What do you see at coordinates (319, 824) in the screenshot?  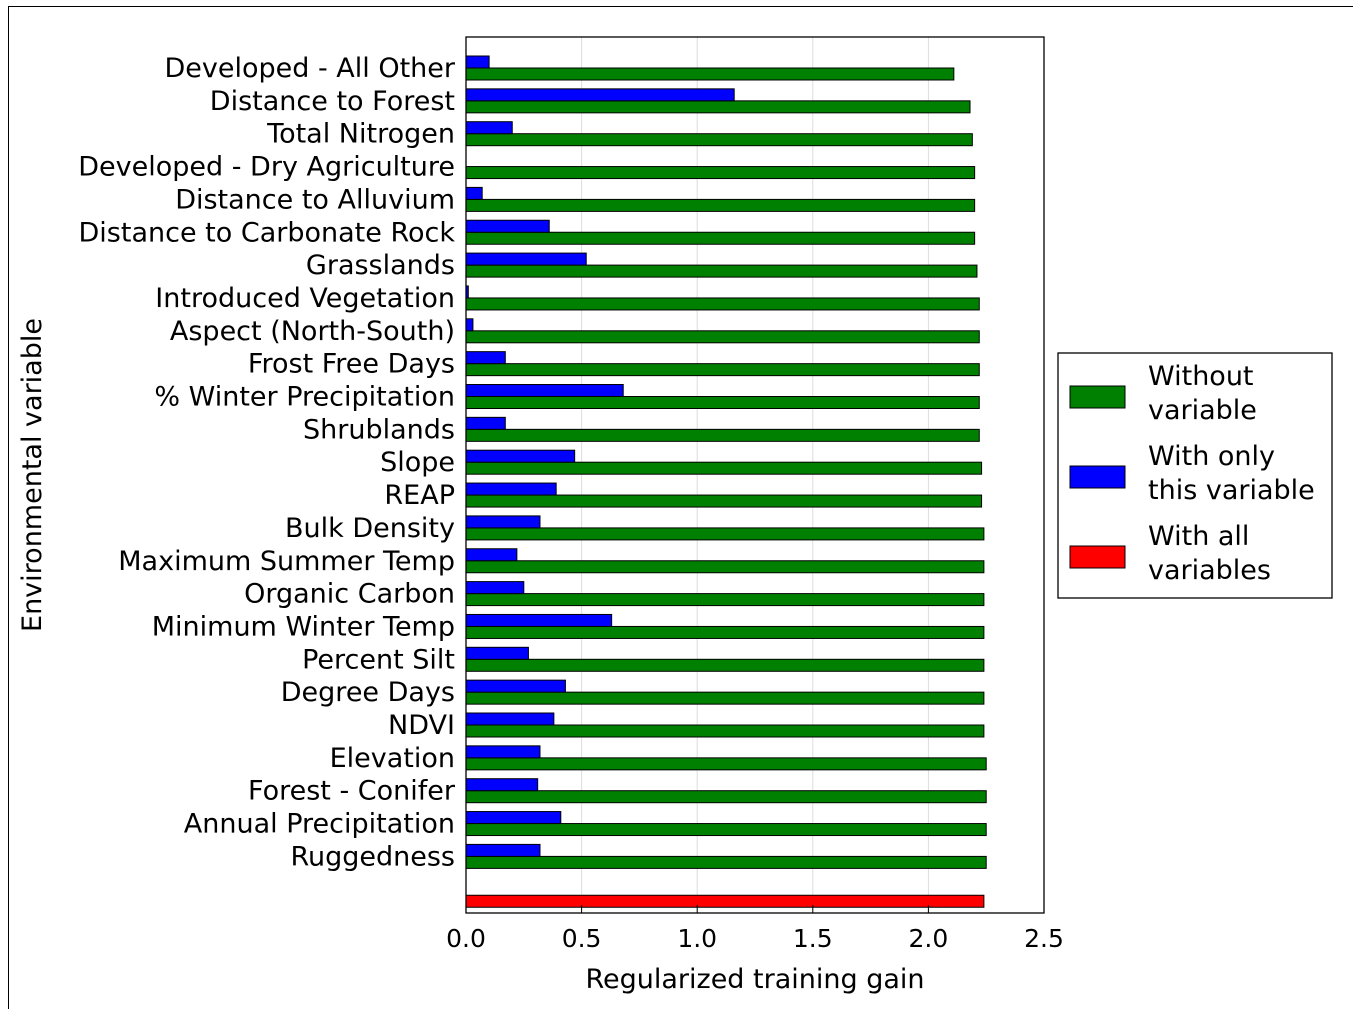 I see `y-tick-label: Annual Precipitation` at bounding box center [319, 824].